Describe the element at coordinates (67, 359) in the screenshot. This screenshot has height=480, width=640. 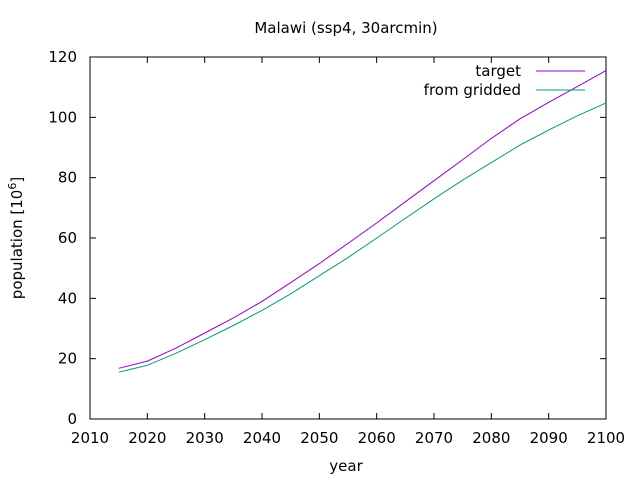
I see `y-tick-label: 20` at that location.